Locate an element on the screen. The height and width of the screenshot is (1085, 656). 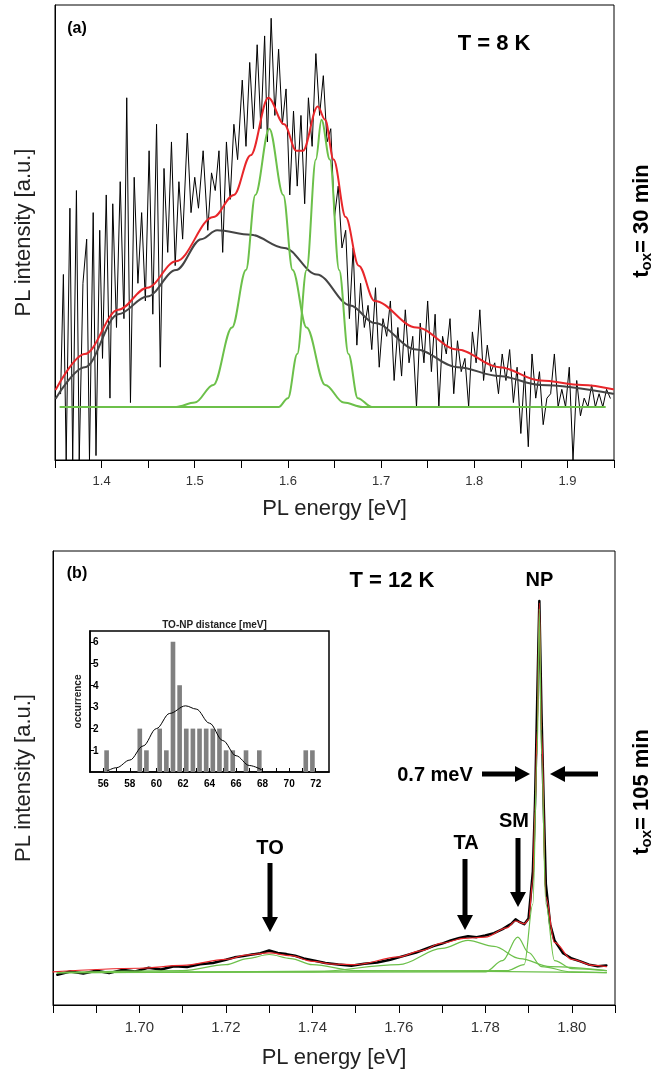
x-tick-label: 70 is located at coordinates (289, 783).